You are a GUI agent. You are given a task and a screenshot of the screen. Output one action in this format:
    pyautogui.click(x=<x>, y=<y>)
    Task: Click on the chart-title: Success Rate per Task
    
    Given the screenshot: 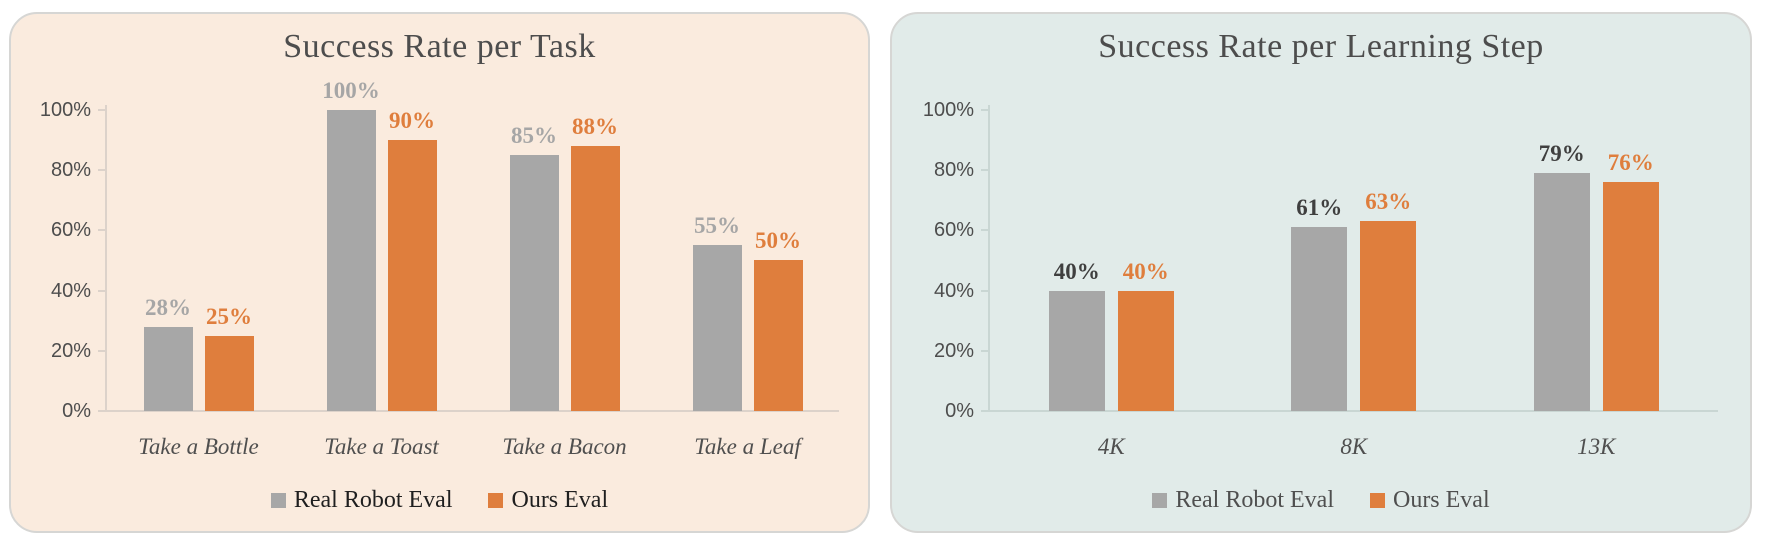 What is the action you would take?
    pyautogui.click(x=439, y=46)
    